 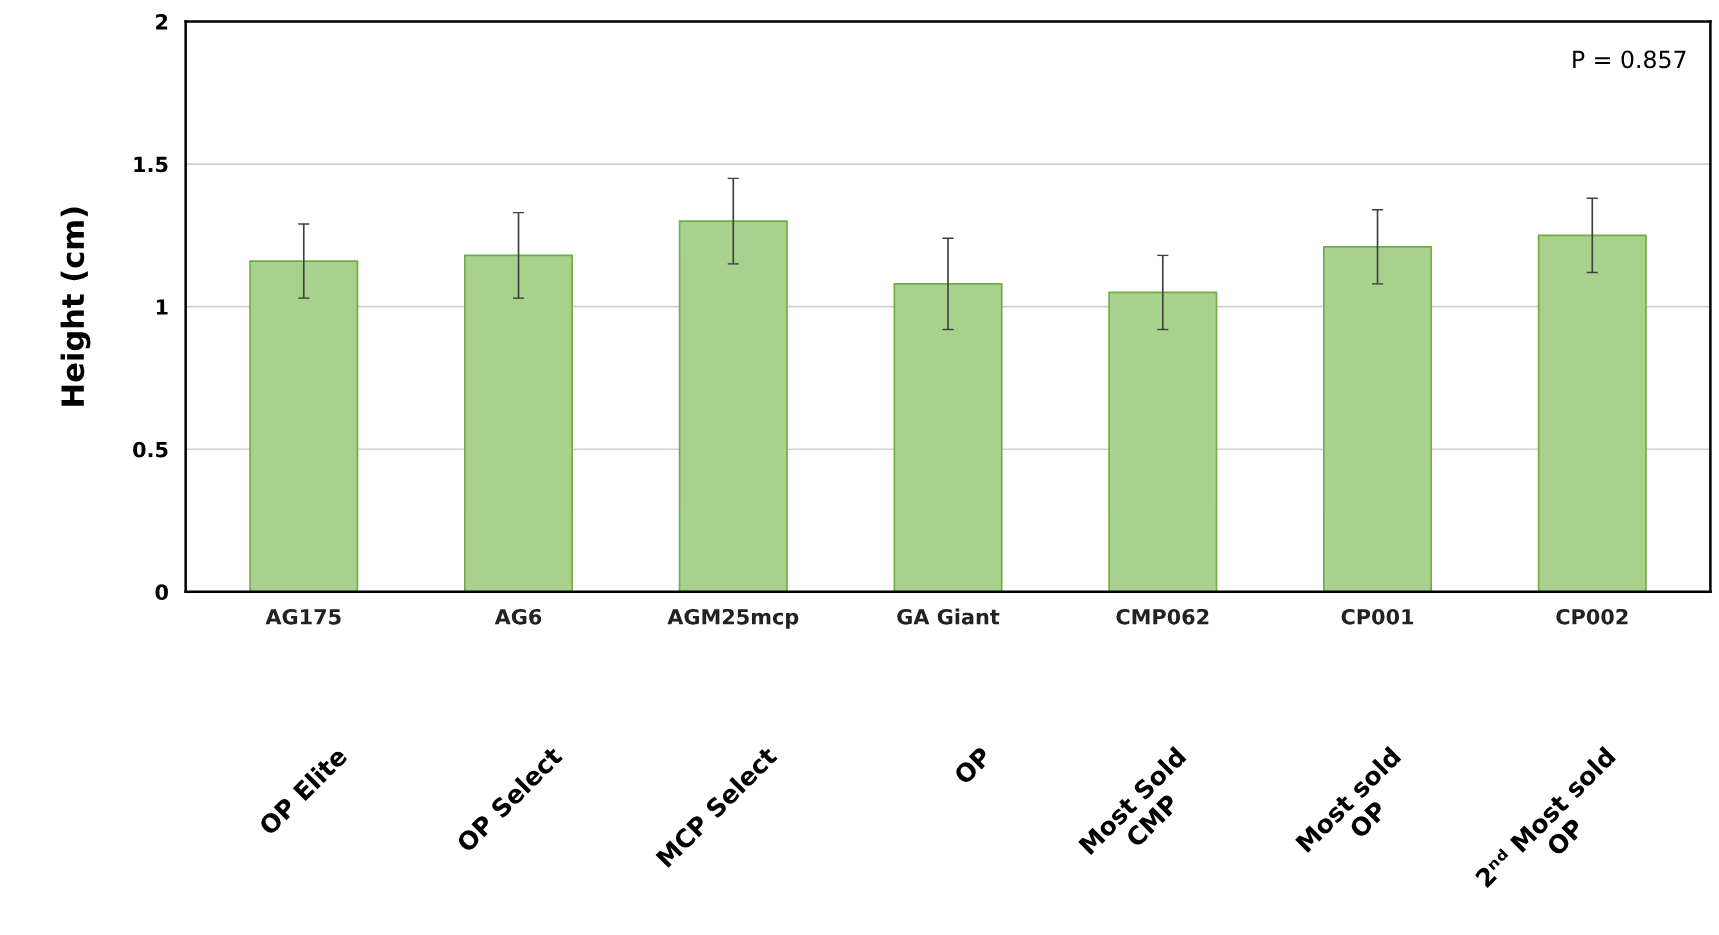 I want to click on y-axis-title: Height (cm), so click(x=75, y=306).